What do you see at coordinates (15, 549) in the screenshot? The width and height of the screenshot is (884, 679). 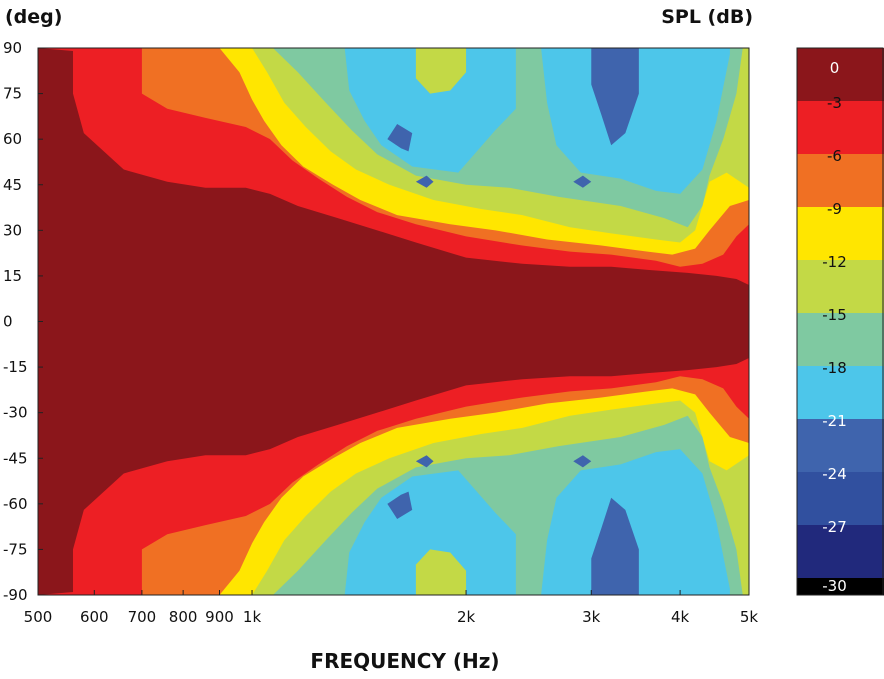 I see `y-tick-label: -75` at bounding box center [15, 549].